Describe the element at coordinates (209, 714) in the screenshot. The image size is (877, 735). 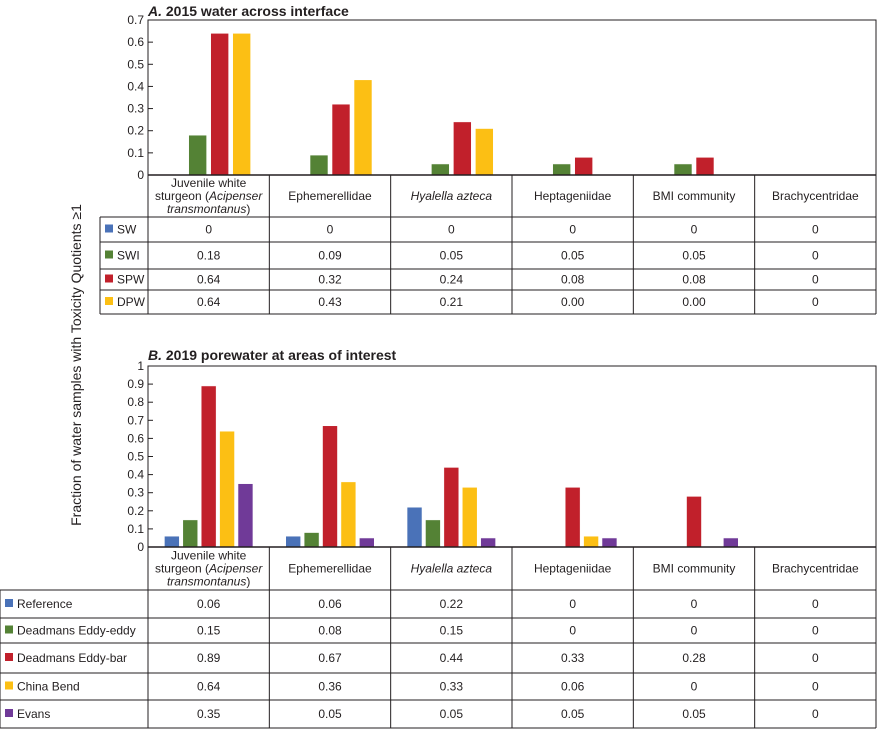
I see `table-cell-value: 0.35` at that location.